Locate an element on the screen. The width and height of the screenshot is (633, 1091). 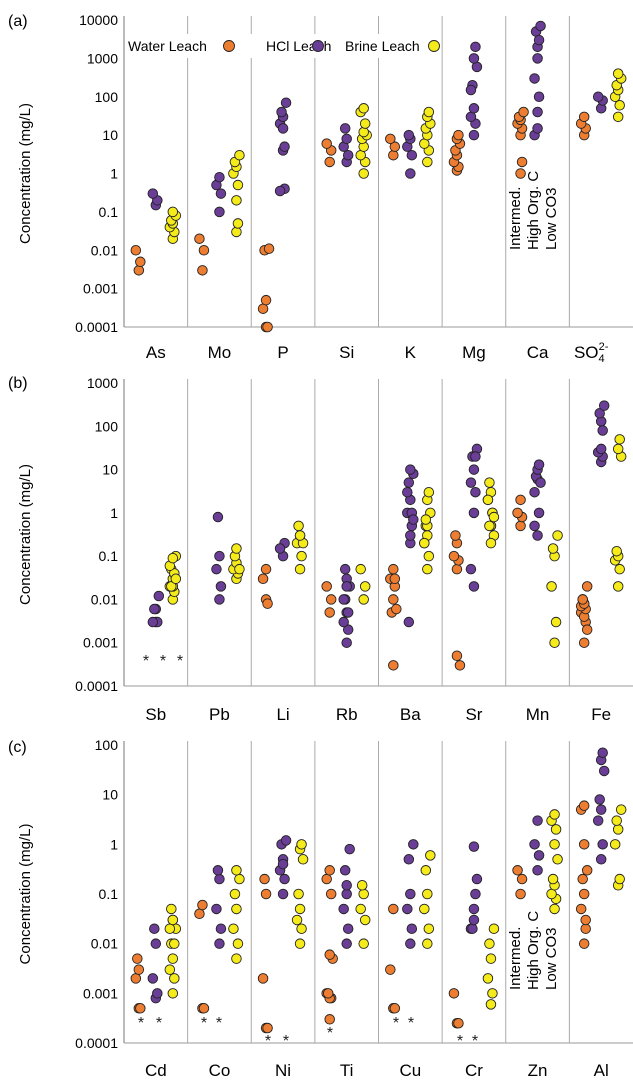
y-tick-label: 100 is located at coordinates (107, 745).